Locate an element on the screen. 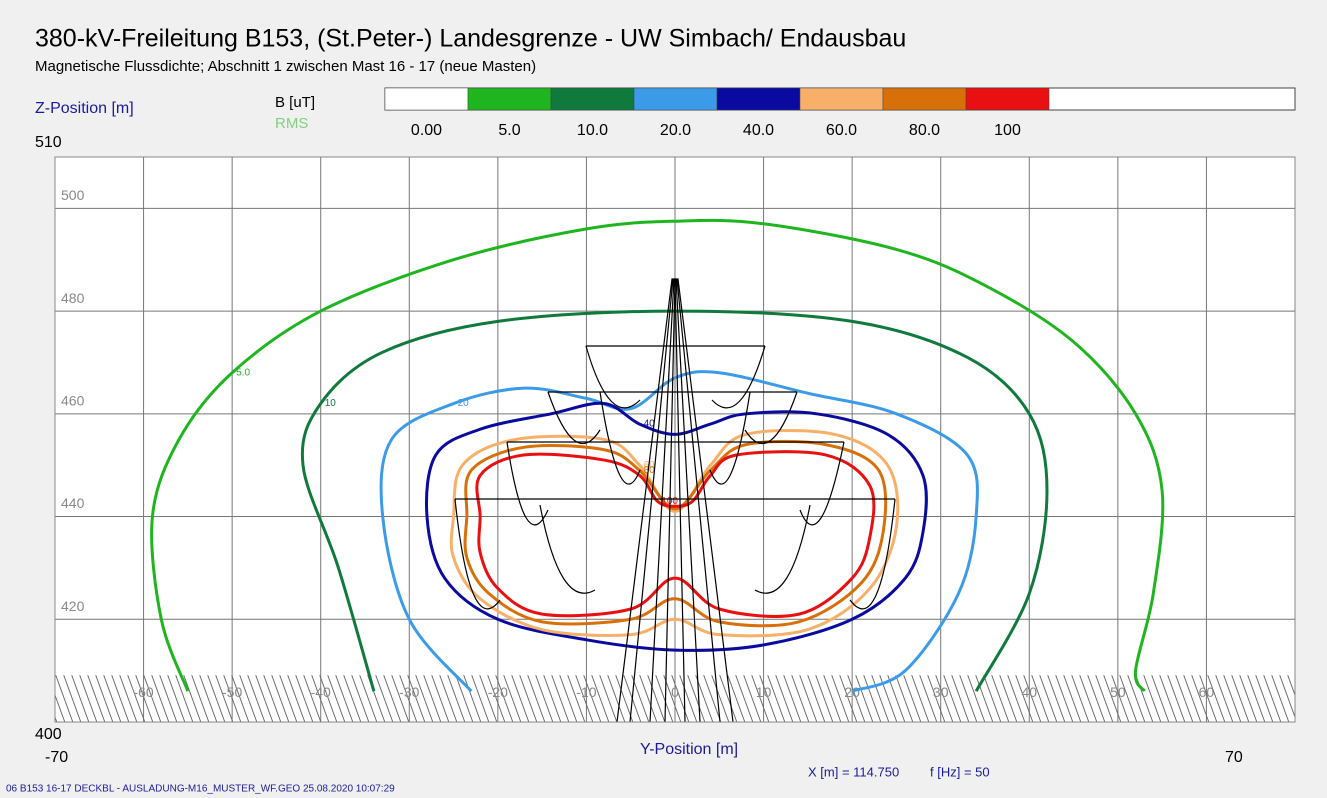  x-tick-label: -10 is located at coordinates (586, 692).